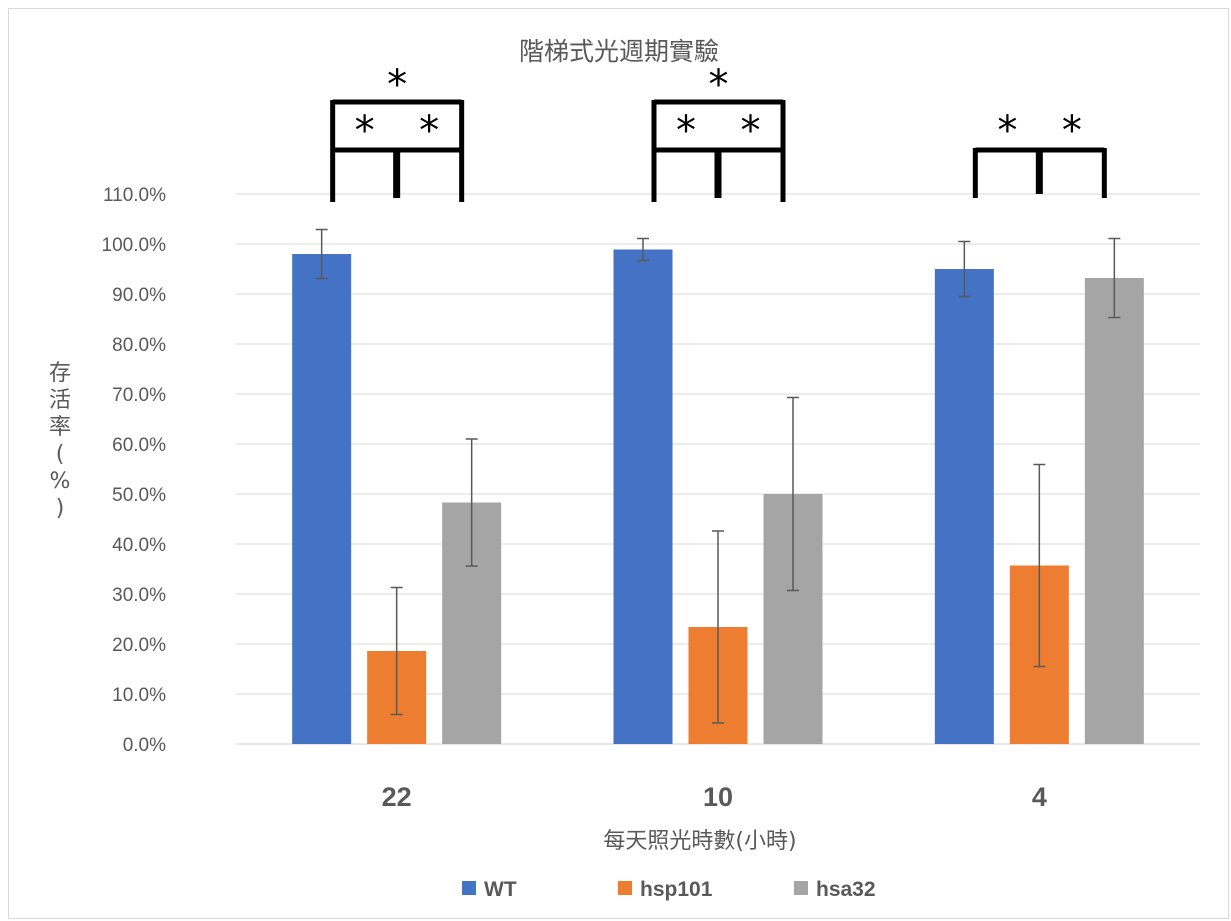  What do you see at coordinates (801, 888) in the screenshot?
I see `legend-swatch-hsa32` at bounding box center [801, 888].